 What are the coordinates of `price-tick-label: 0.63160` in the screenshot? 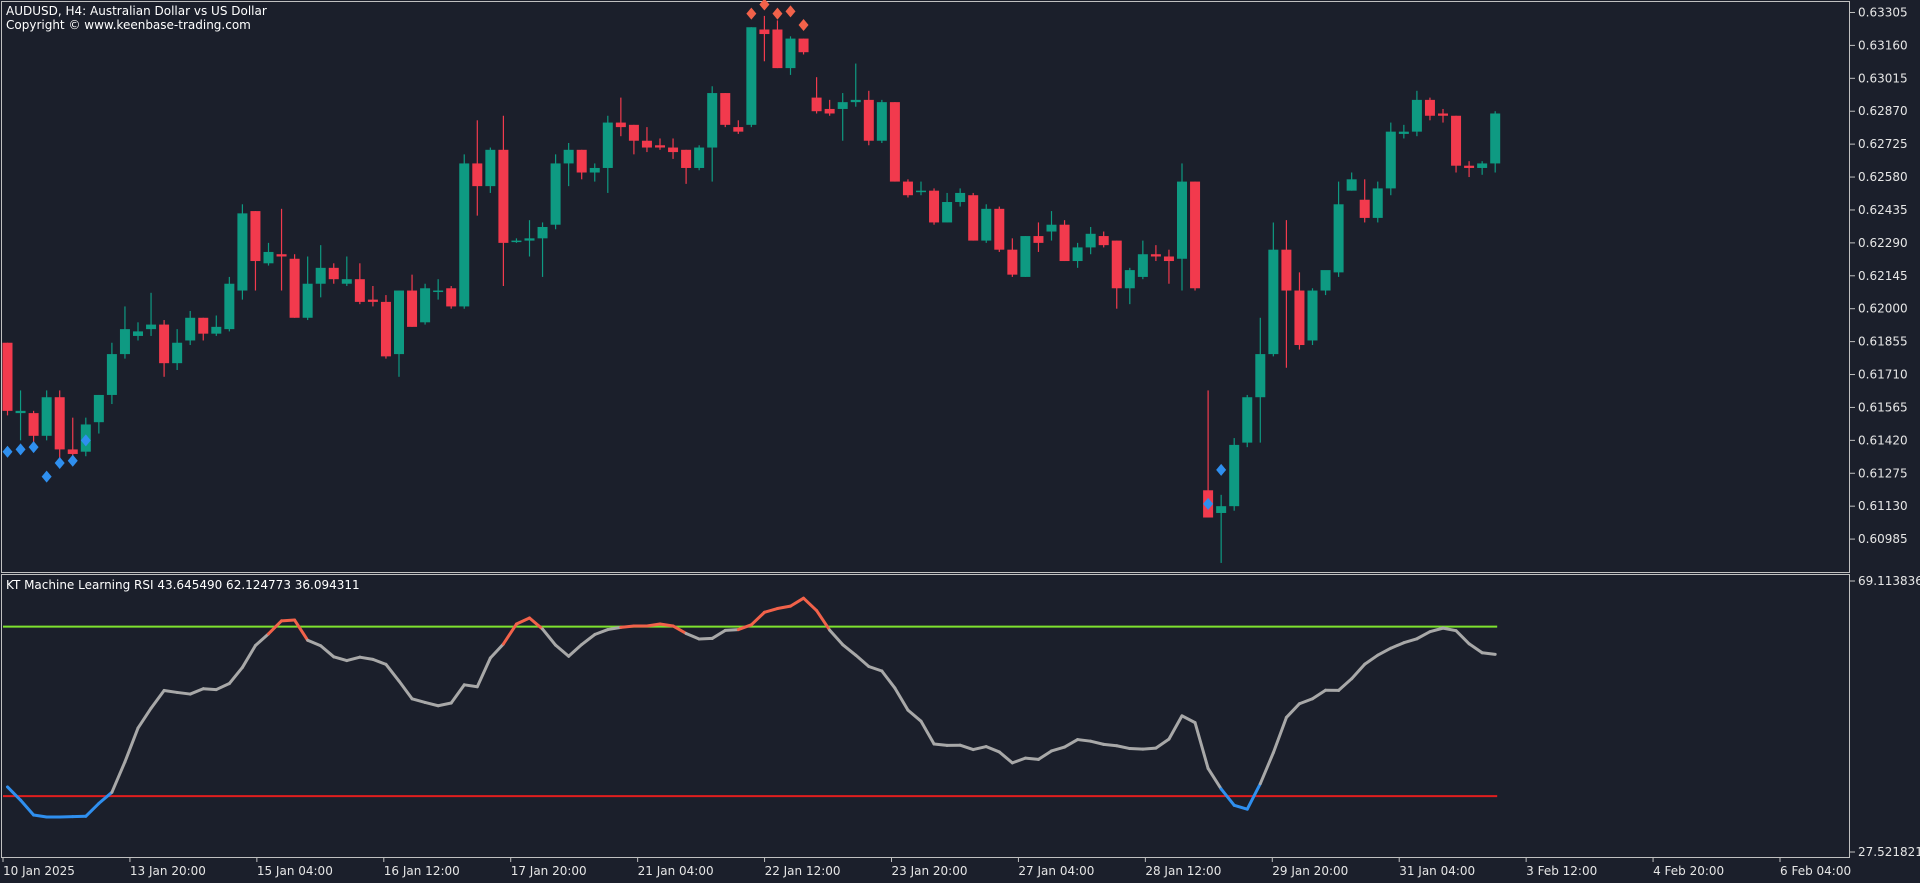 It's located at (1883, 45).